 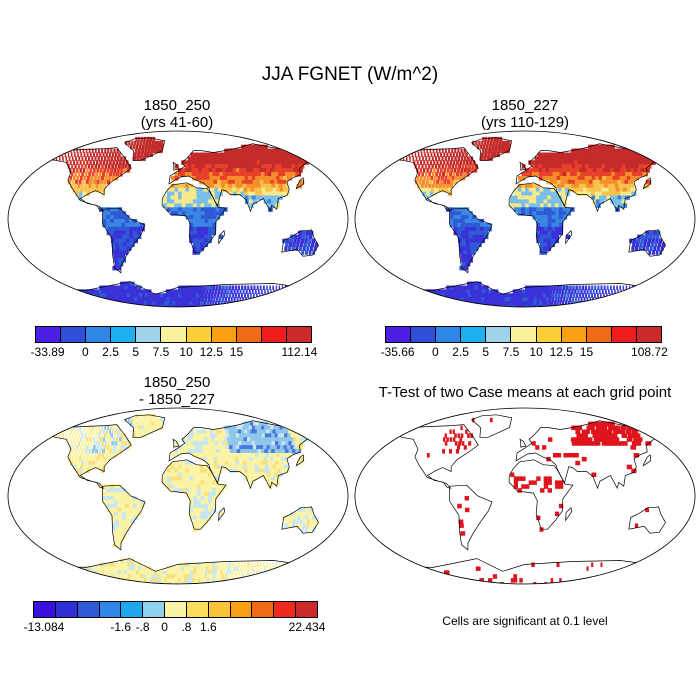 I want to click on colorbar-tick-label: 112.14, so click(x=299, y=352).